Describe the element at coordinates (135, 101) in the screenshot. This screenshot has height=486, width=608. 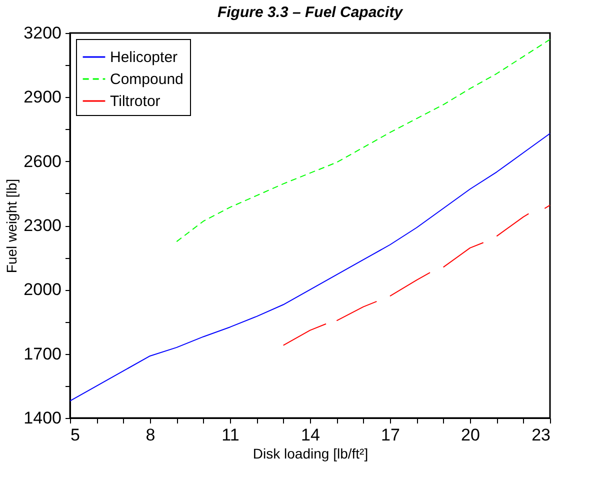
I see `legend-label: Tiltrotor` at that location.